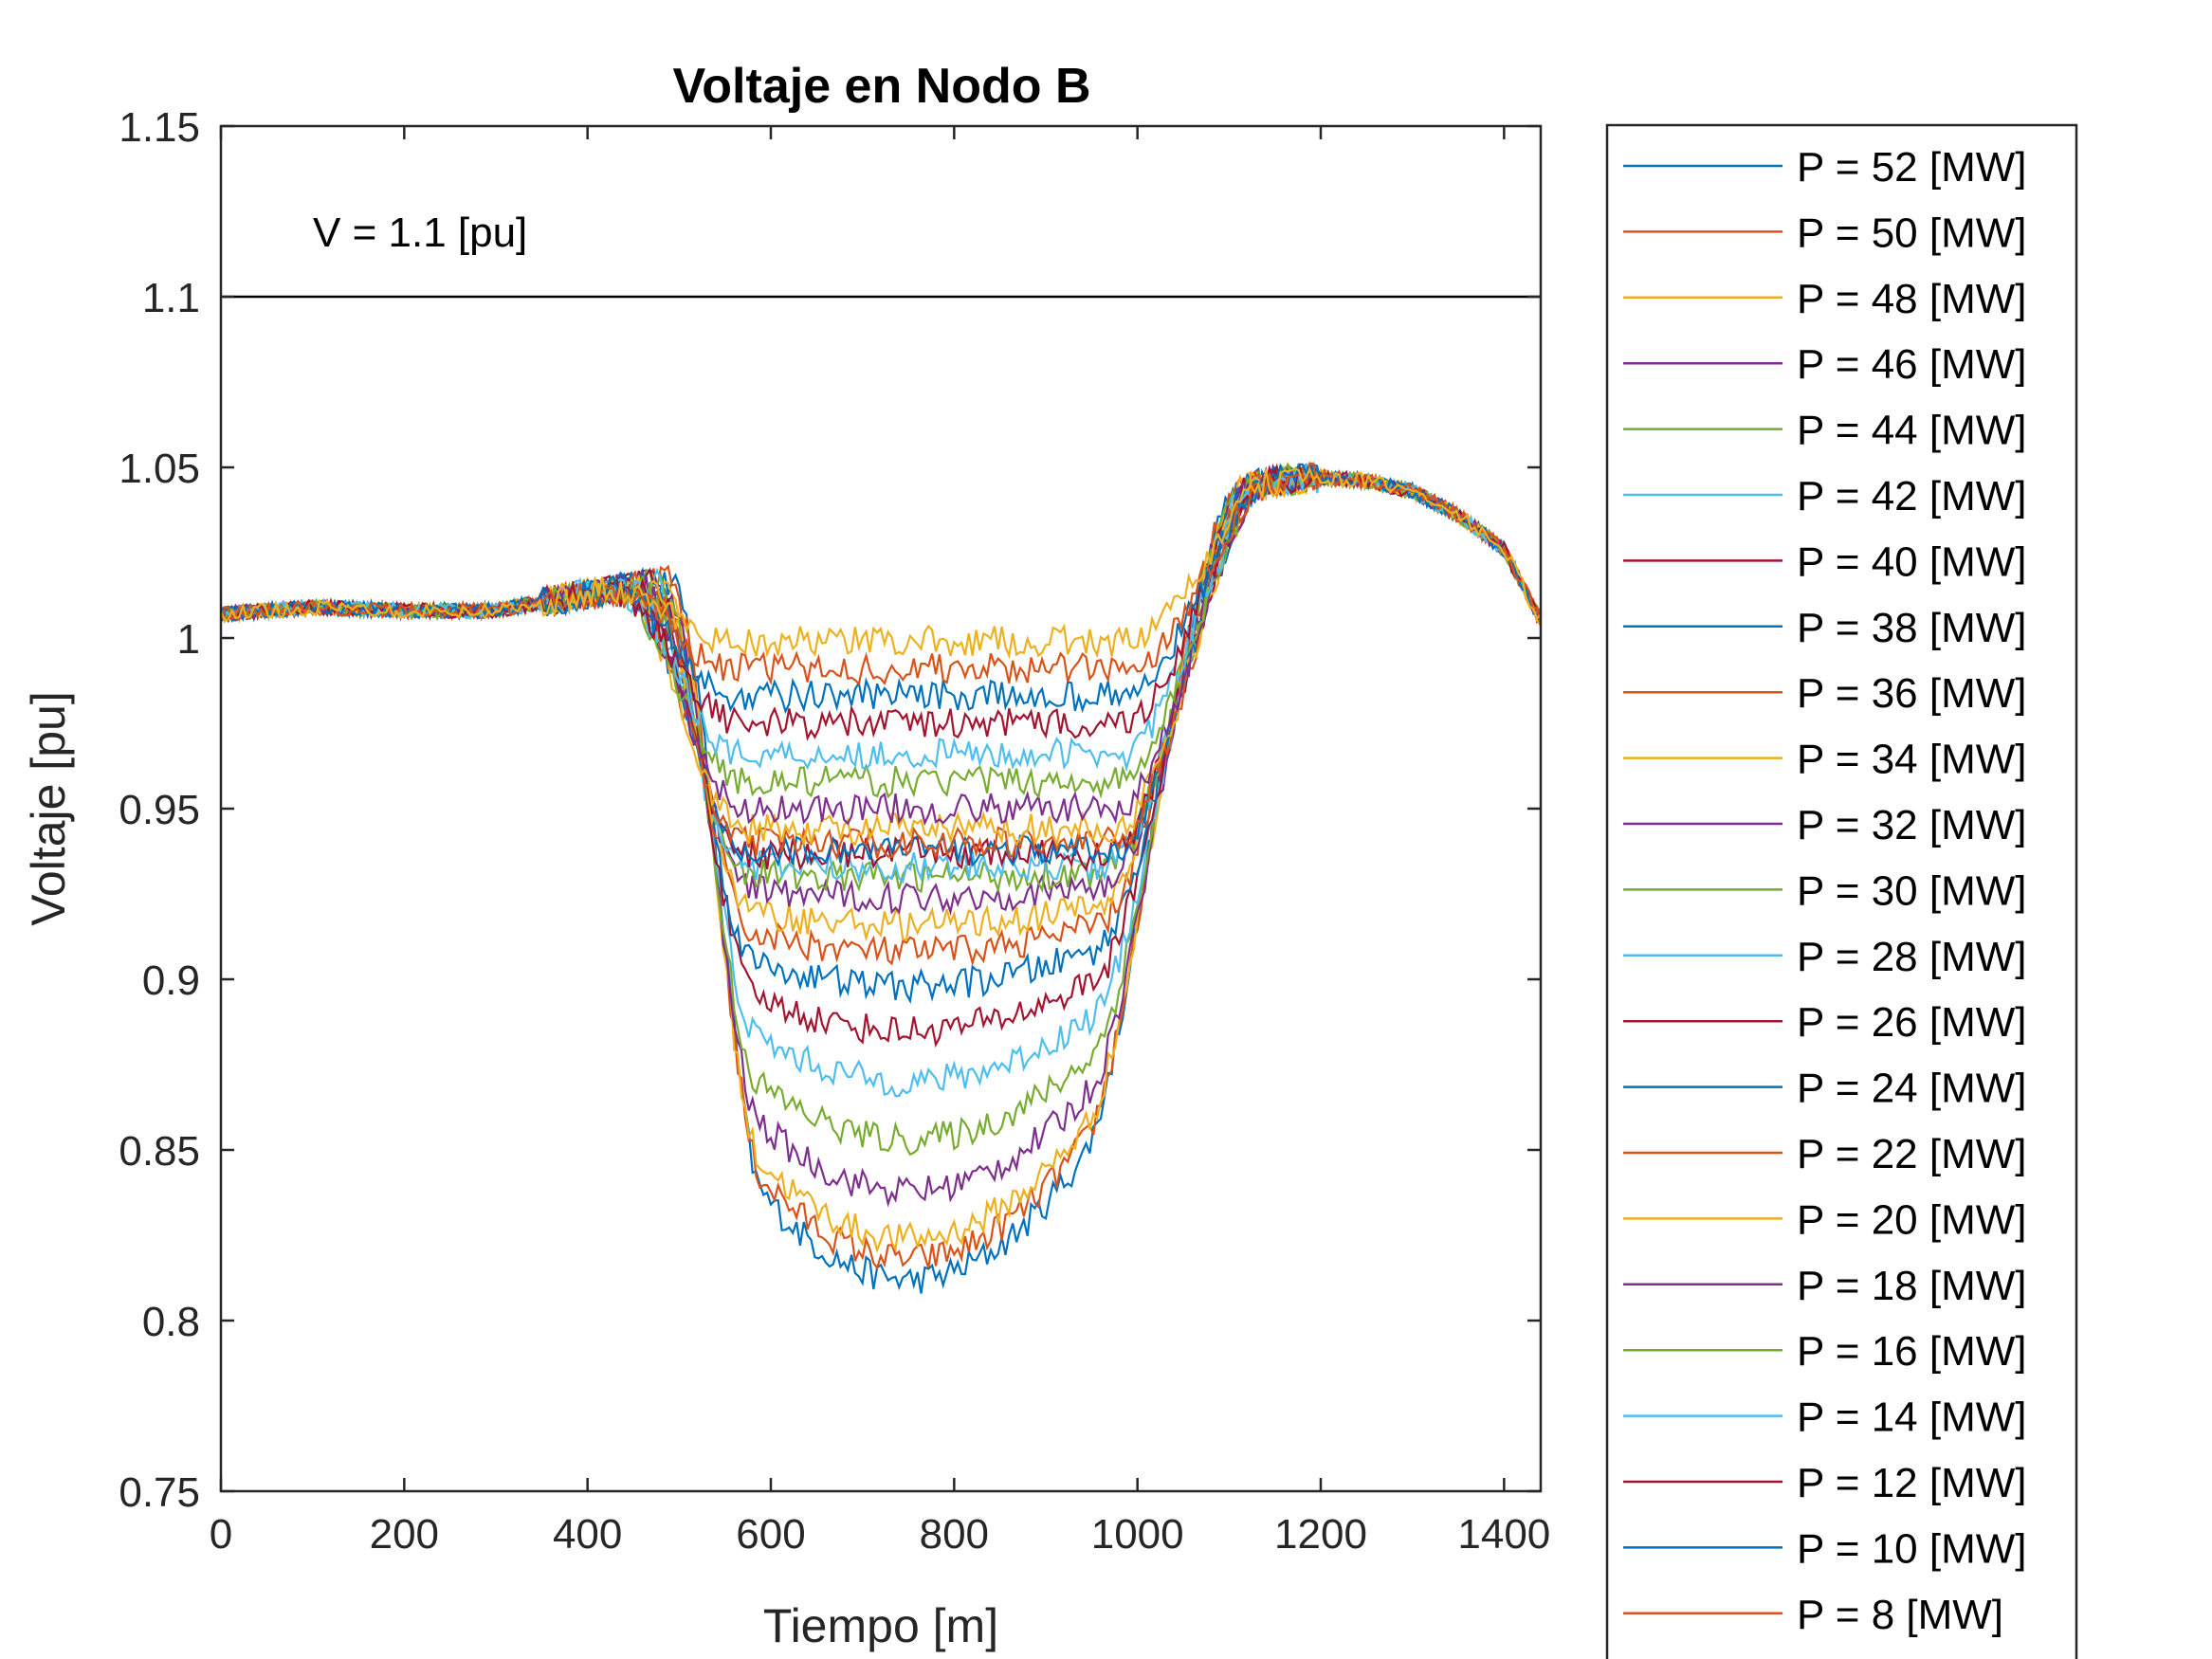  I want to click on x-tick-label: 600, so click(770, 1534).